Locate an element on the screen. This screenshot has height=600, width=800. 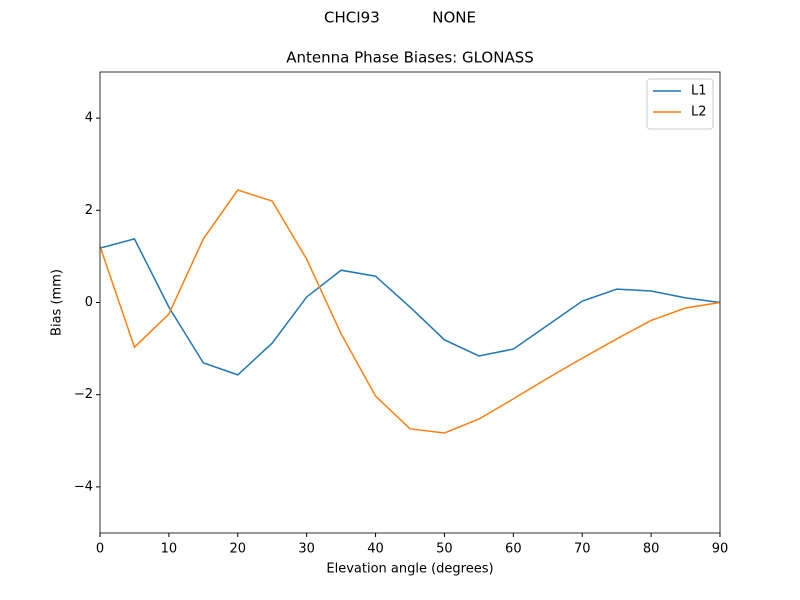
x-tick-label: 50 is located at coordinates (444, 549).